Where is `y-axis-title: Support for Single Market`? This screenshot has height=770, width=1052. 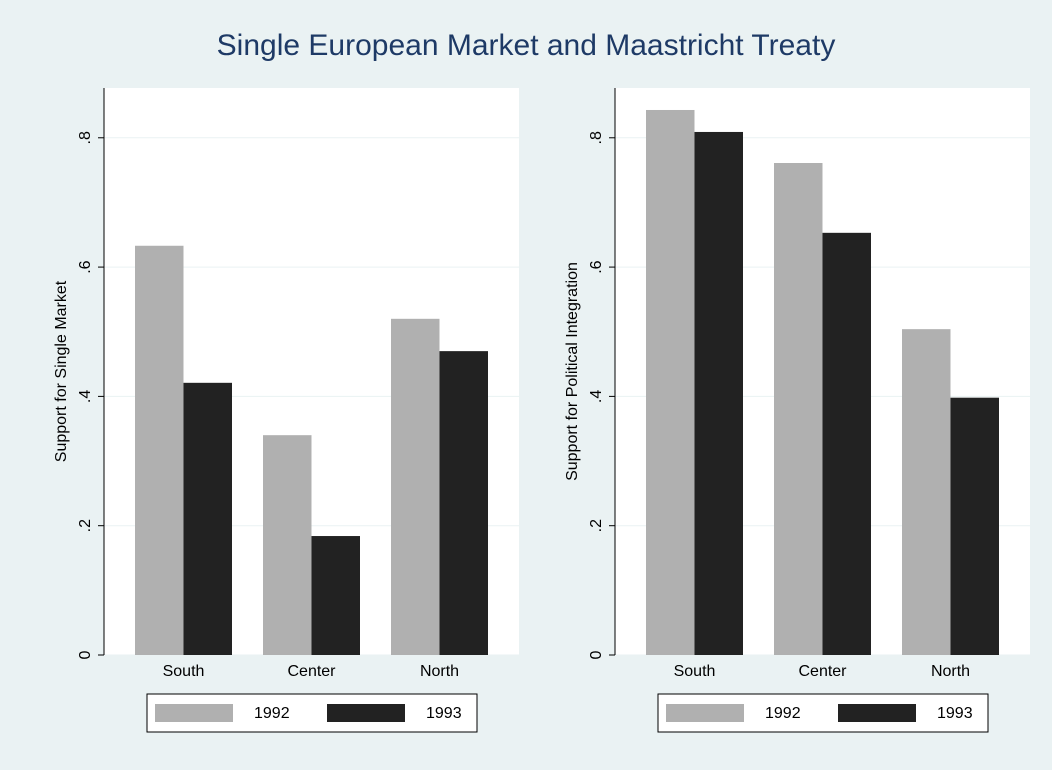
y-axis-title: Support for Single Market is located at coordinates (61, 371).